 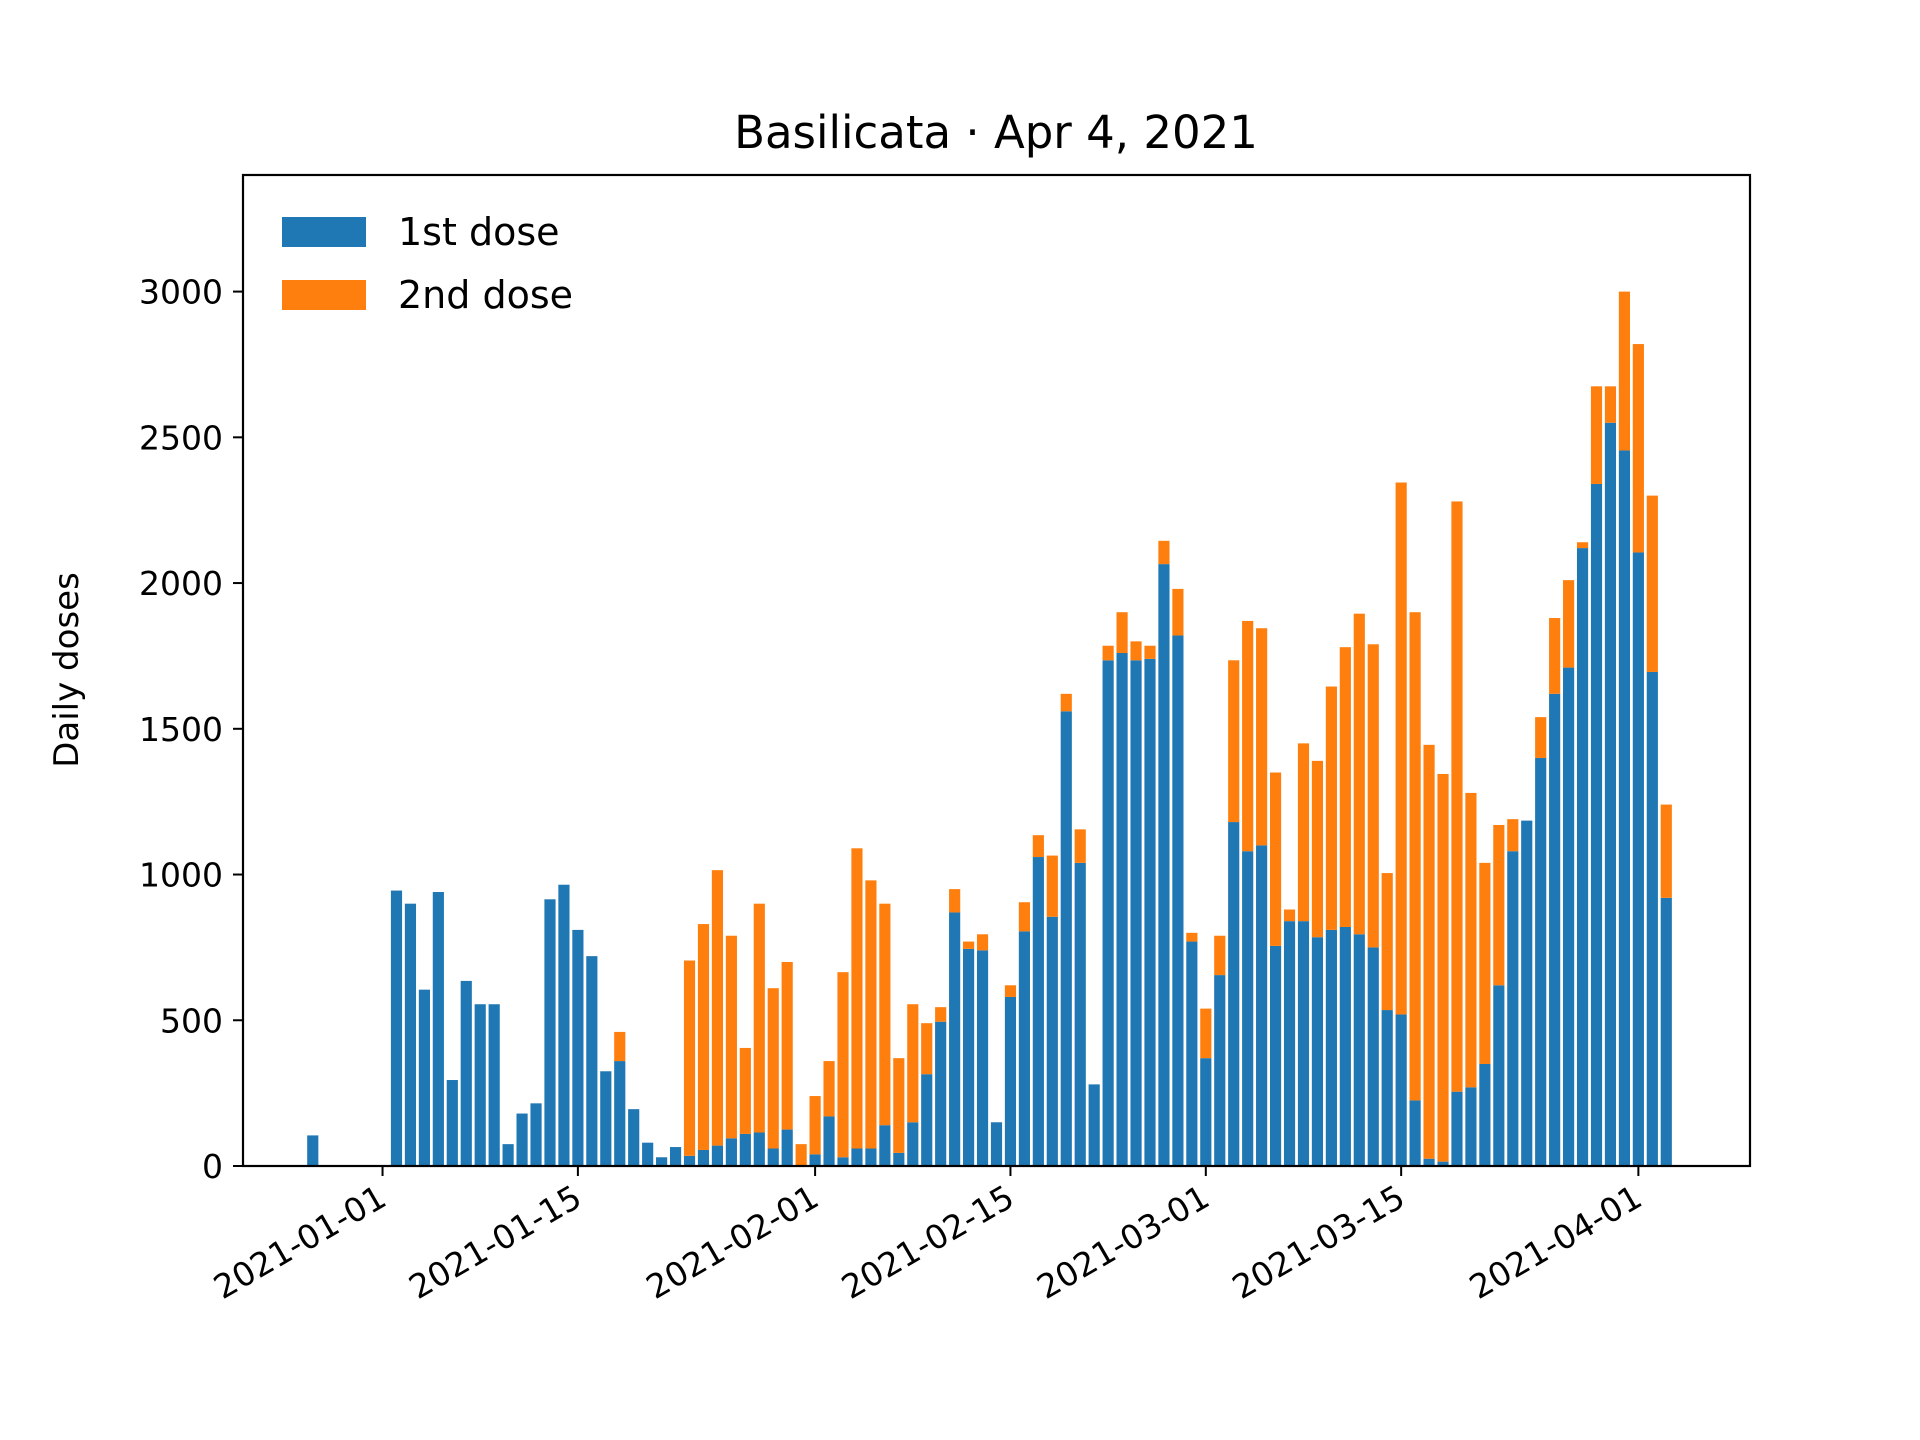 I want to click on y-tick-label: 0, so click(x=212, y=1166).